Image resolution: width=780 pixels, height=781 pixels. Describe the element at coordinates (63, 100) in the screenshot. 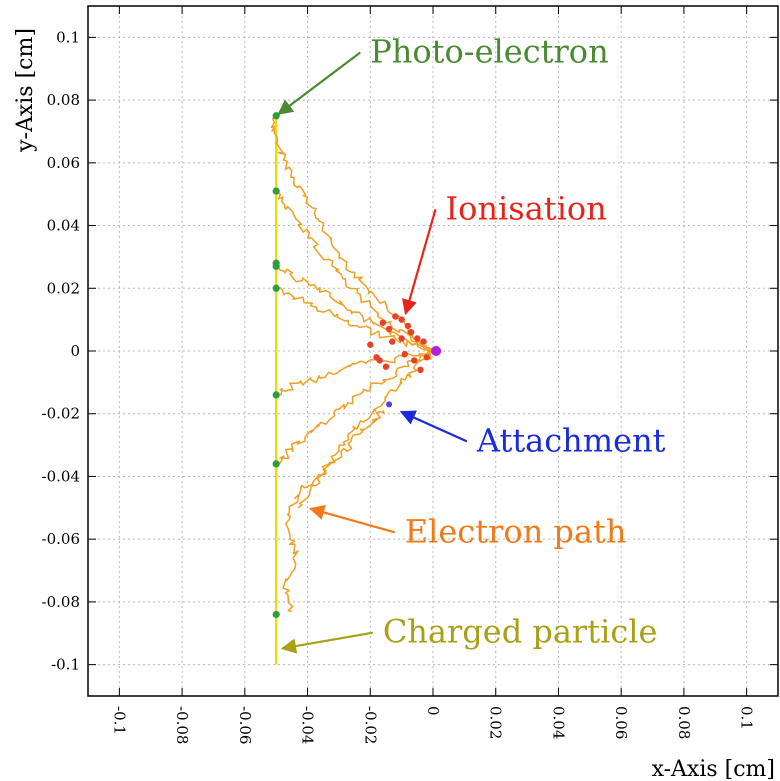

I see `y-tick-label: 0.08` at that location.